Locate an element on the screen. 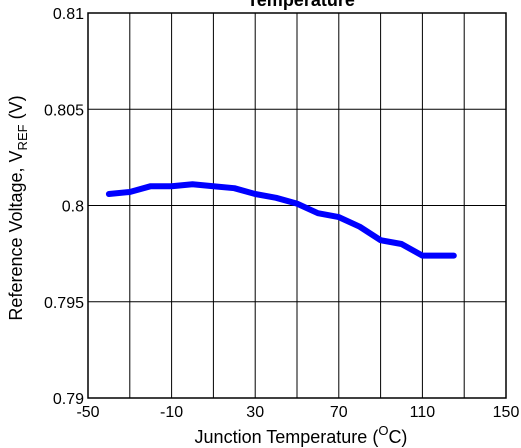 The image size is (521, 448). y-tick-label: 0.8 is located at coordinates (73, 207).